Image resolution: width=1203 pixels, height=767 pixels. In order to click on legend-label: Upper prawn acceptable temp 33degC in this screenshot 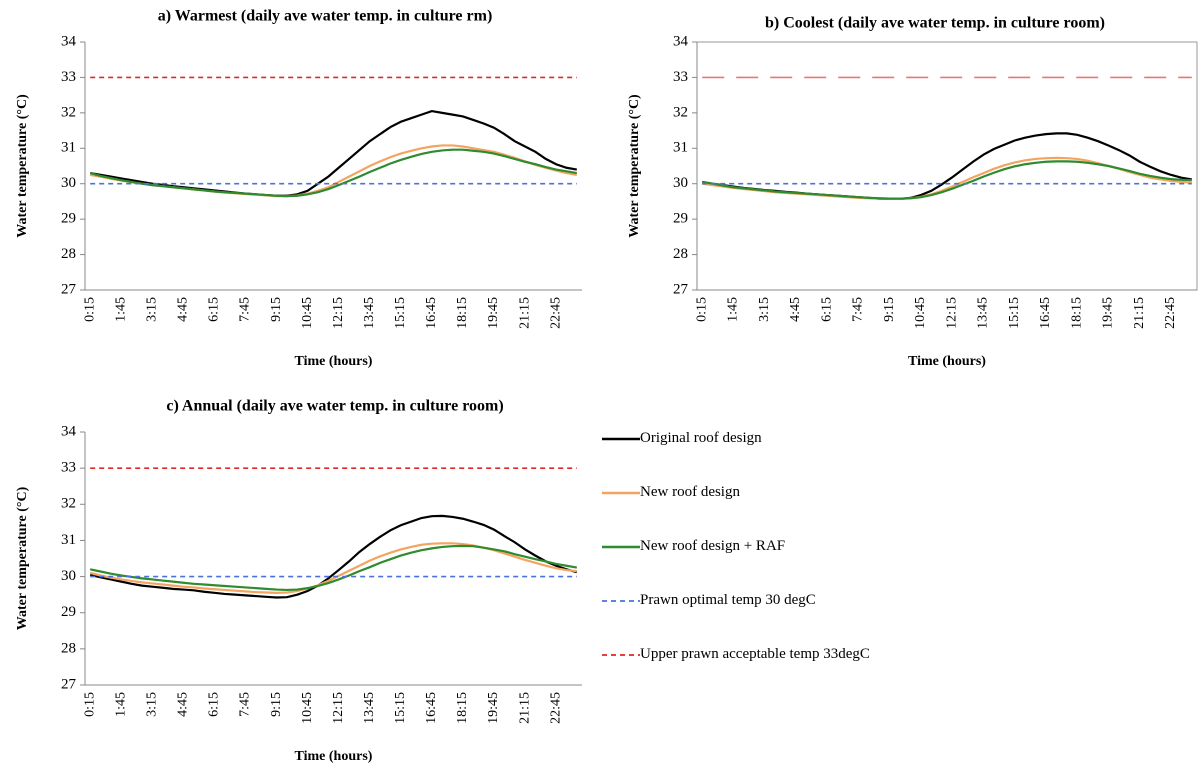, I will do `click(755, 654)`.